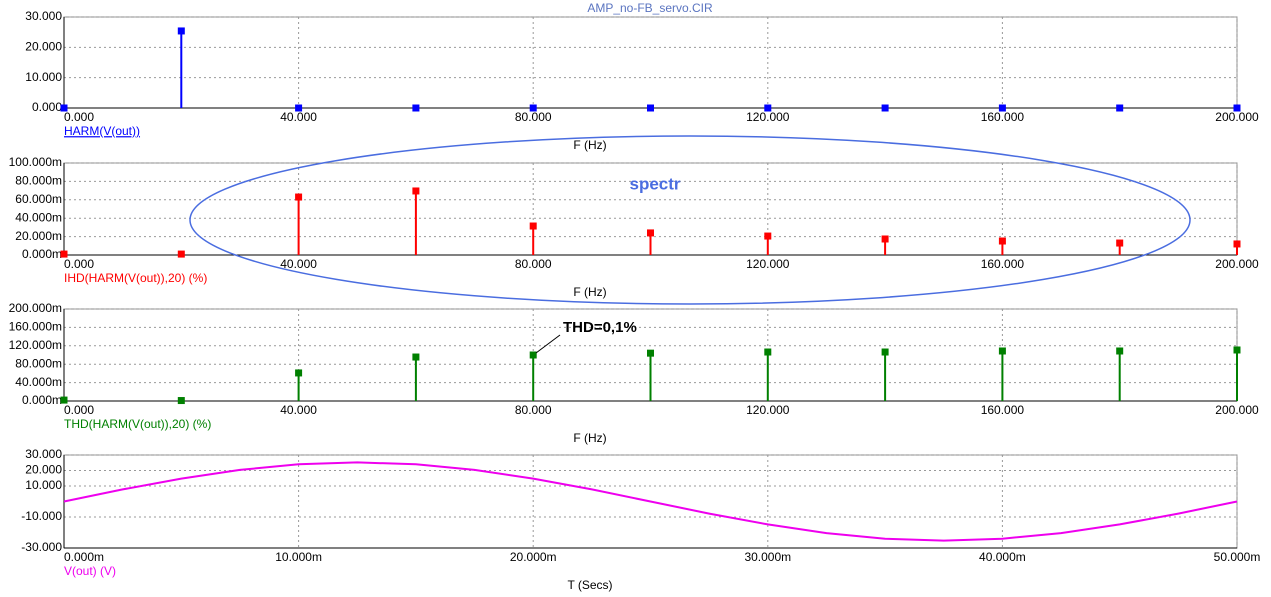 The width and height of the screenshot is (1271, 597). Describe the element at coordinates (47, 107) in the screenshot. I see `y-tick-label: 0.000` at that location.